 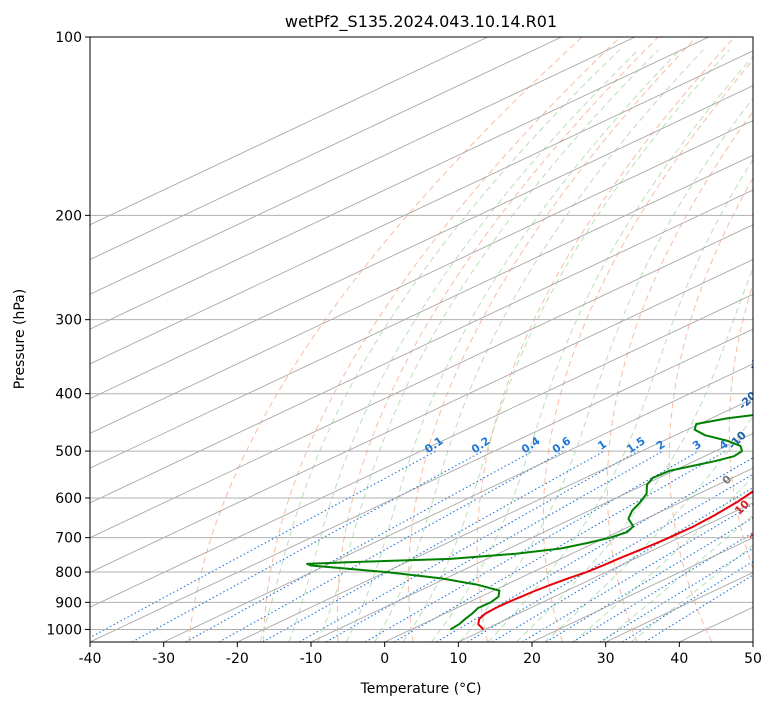 What do you see at coordinates (163, 659) in the screenshot?
I see `x-tick-label: -30` at bounding box center [163, 659].